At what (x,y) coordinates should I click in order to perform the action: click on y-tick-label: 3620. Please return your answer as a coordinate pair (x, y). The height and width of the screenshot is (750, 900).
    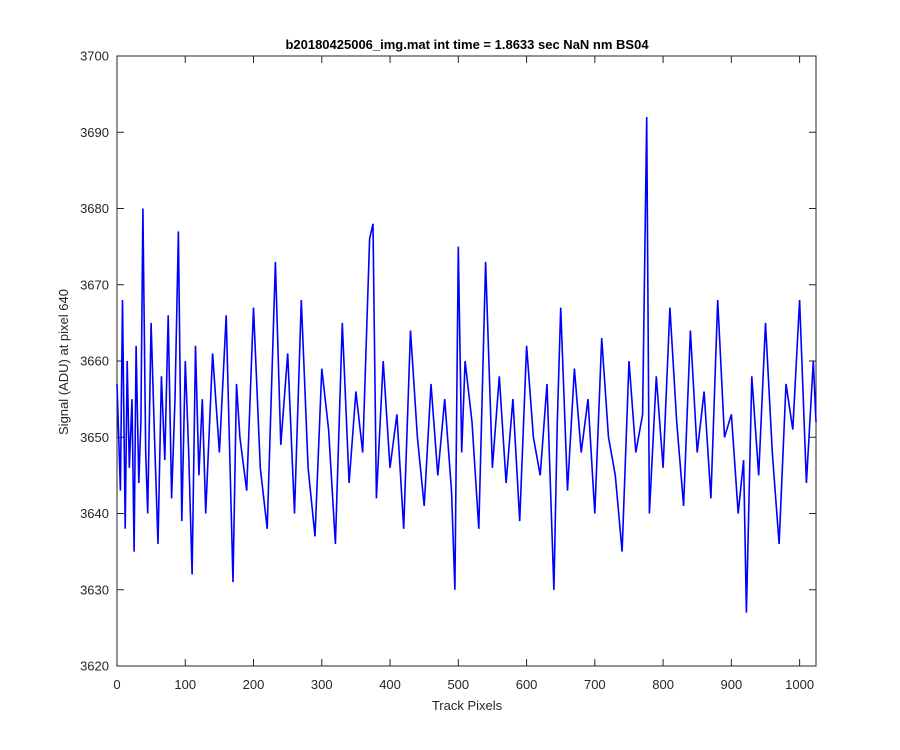
    Looking at the image, I should click on (94, 666).